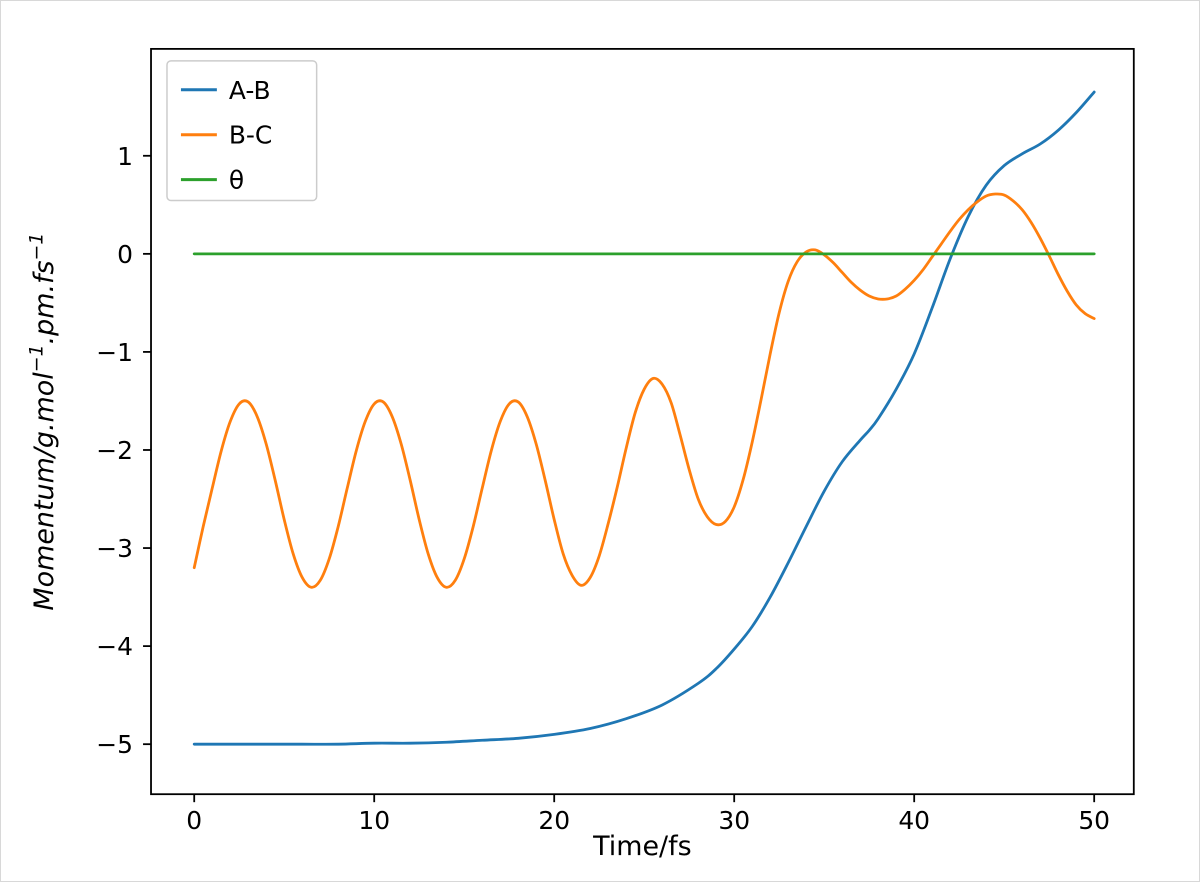 The height and width of the screenshot is (882, 1200). I want to click on y-tick-label: −4, so click(114, 646).